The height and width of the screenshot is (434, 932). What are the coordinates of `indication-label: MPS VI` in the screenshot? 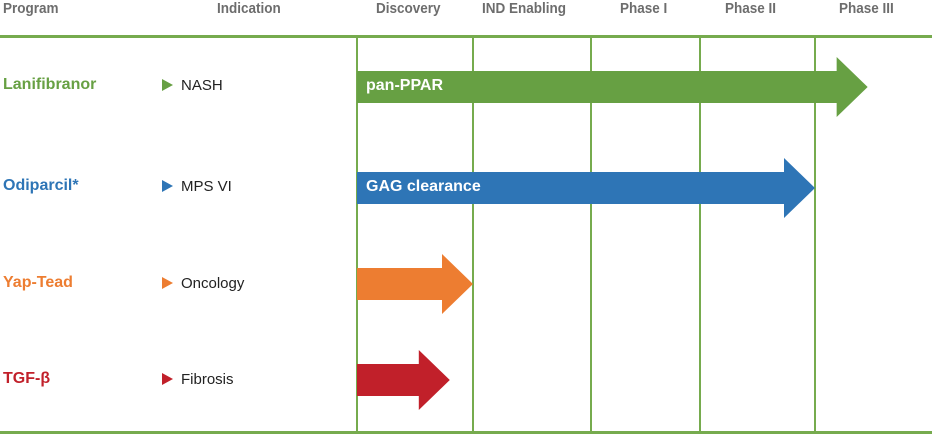 It's located at (206, 186).